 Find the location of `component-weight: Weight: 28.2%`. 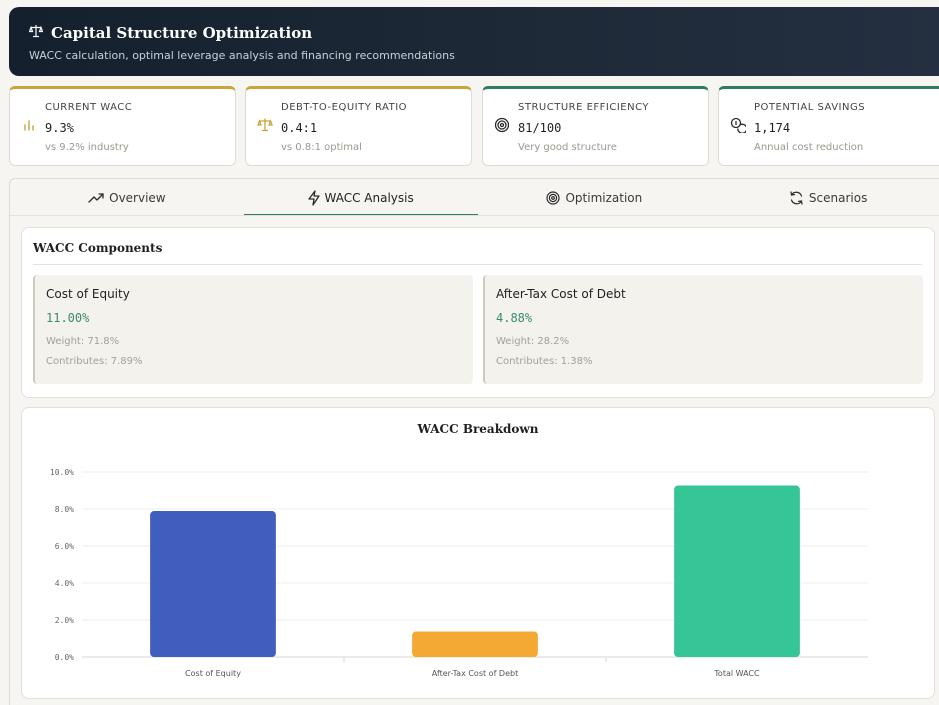

component-weight: Weight: 28.2% is located at coordinates (533, 341).